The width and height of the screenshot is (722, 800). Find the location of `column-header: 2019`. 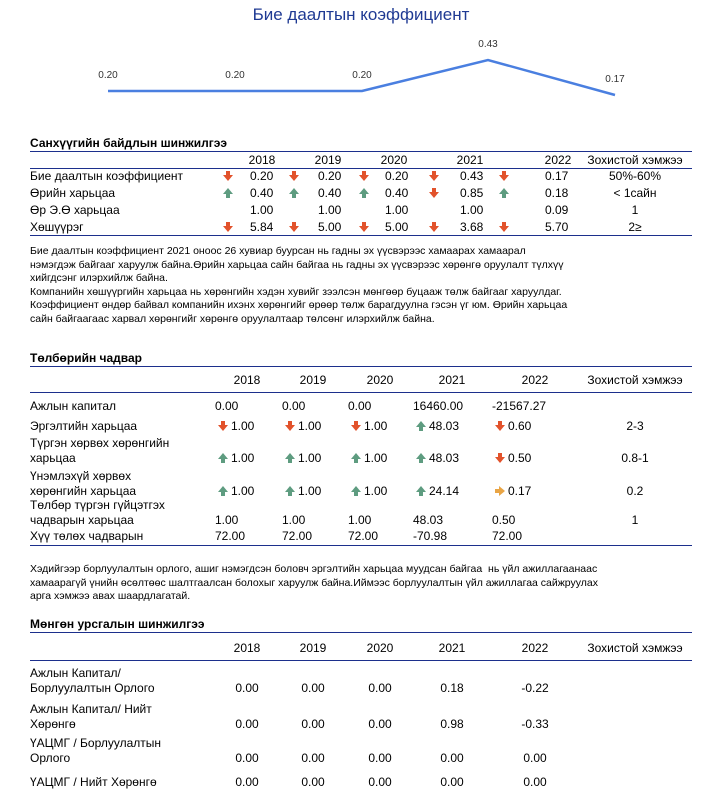

column-header: 2019 is located at coordinates (313, 380).